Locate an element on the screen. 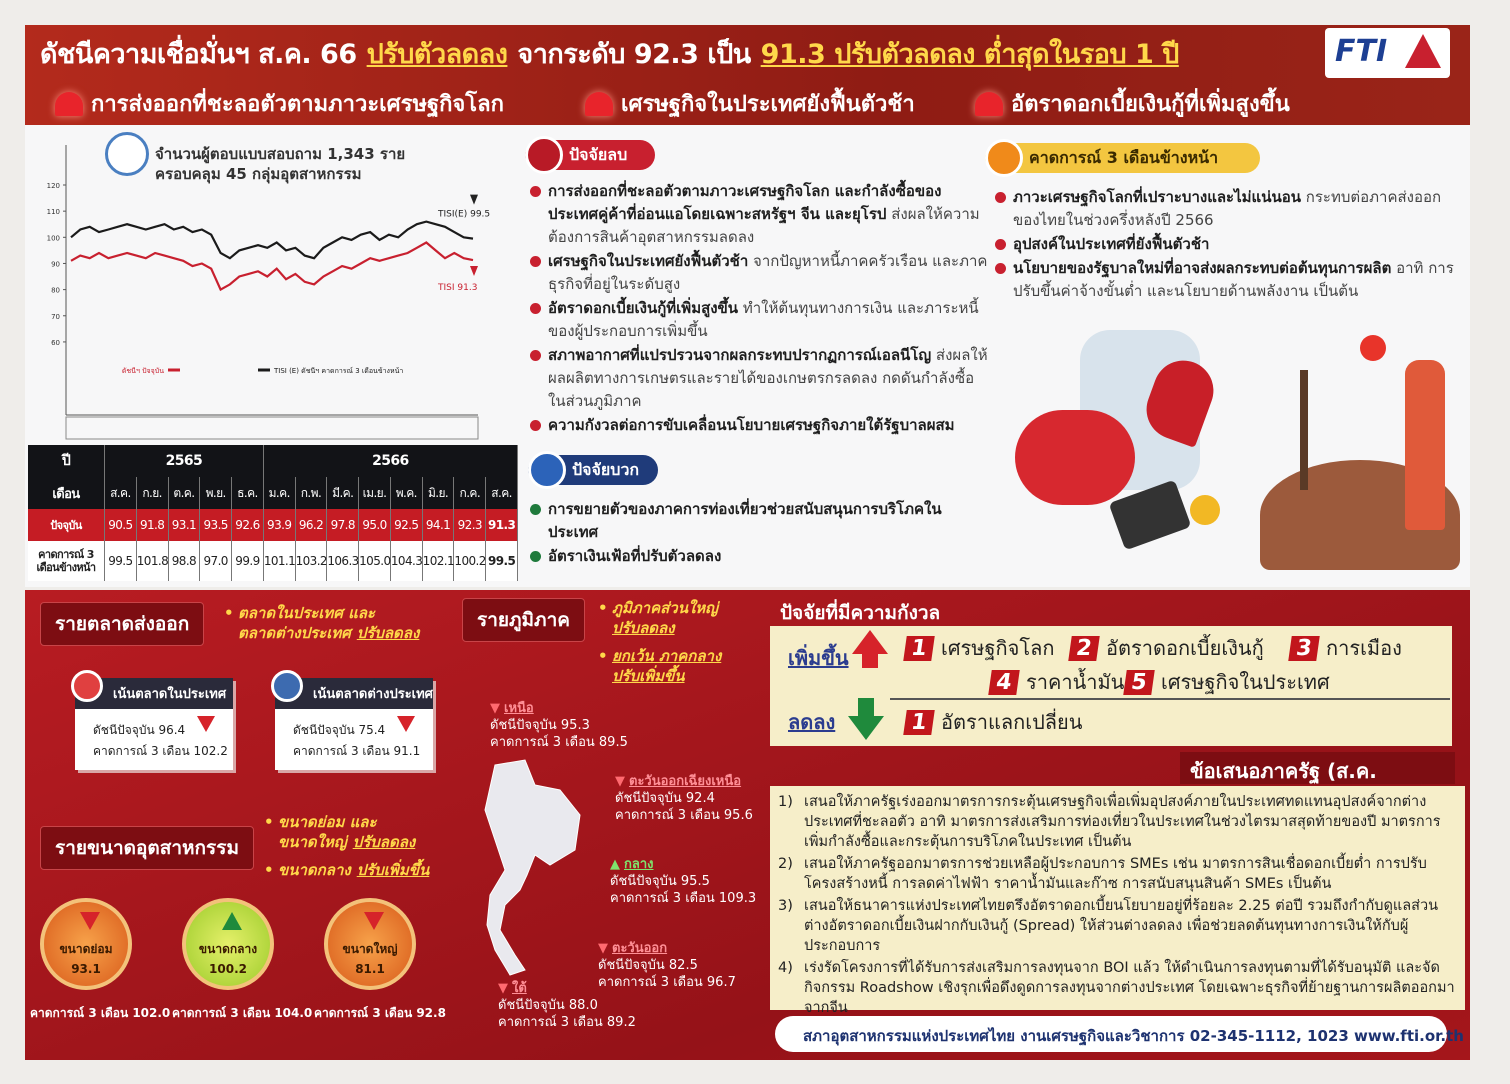 The height and width of the screenshot is (1084, 1510). table-cell: 103.2 is located at coordinates (311, 561).